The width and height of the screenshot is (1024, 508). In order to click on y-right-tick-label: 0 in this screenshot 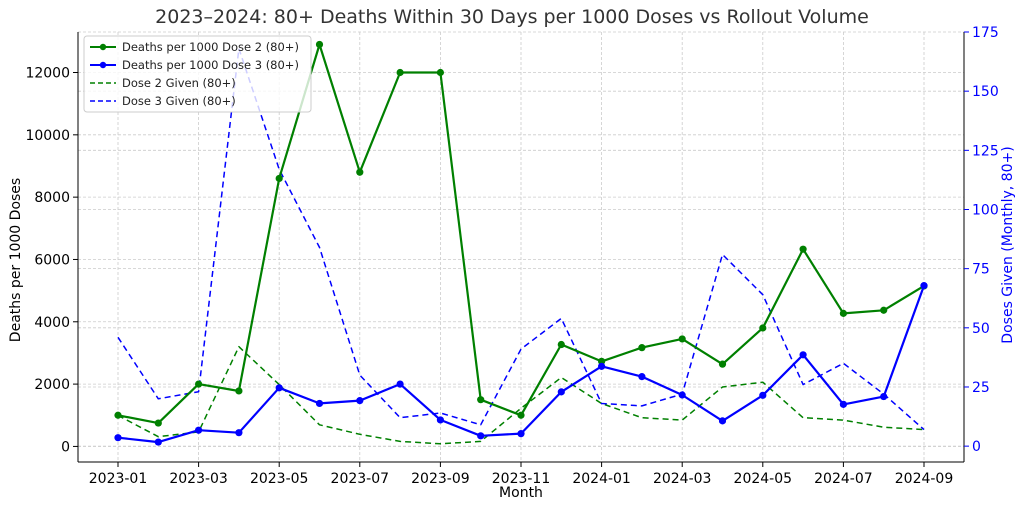, I will do `click(976, 447)`.